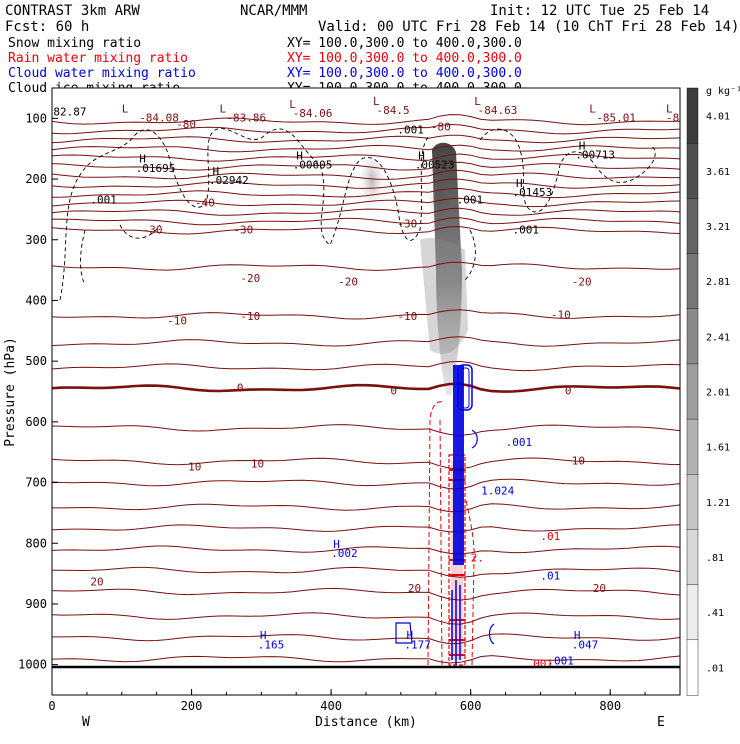  Describe the element at coordinates (69, 111) in the screenshot. I see `snow-label: 82.87` at that location.